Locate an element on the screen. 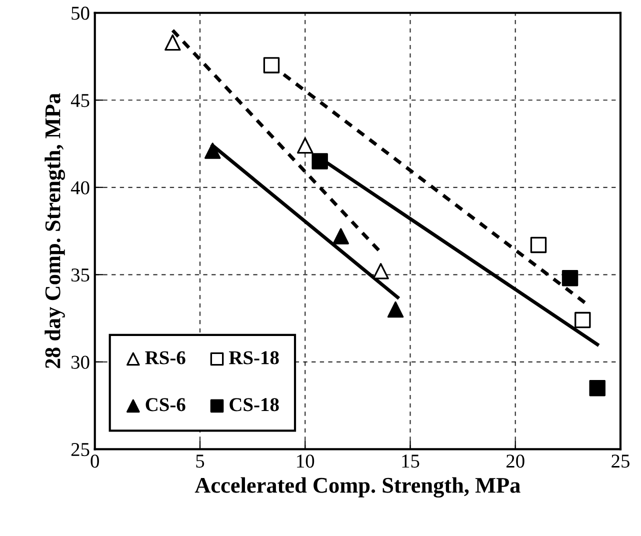 This screenshot has width=641, height=536. y-tick-label: 45 is located at coordinates (80, 101).